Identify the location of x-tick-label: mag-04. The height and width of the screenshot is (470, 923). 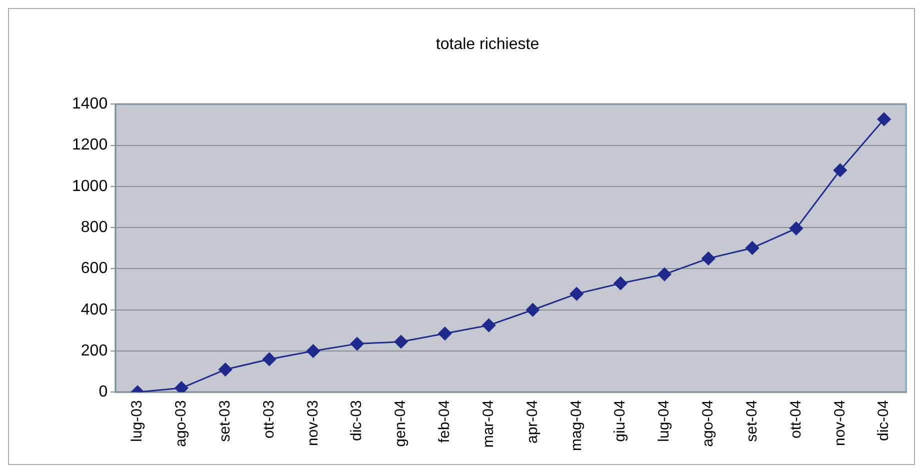
(576, 425).